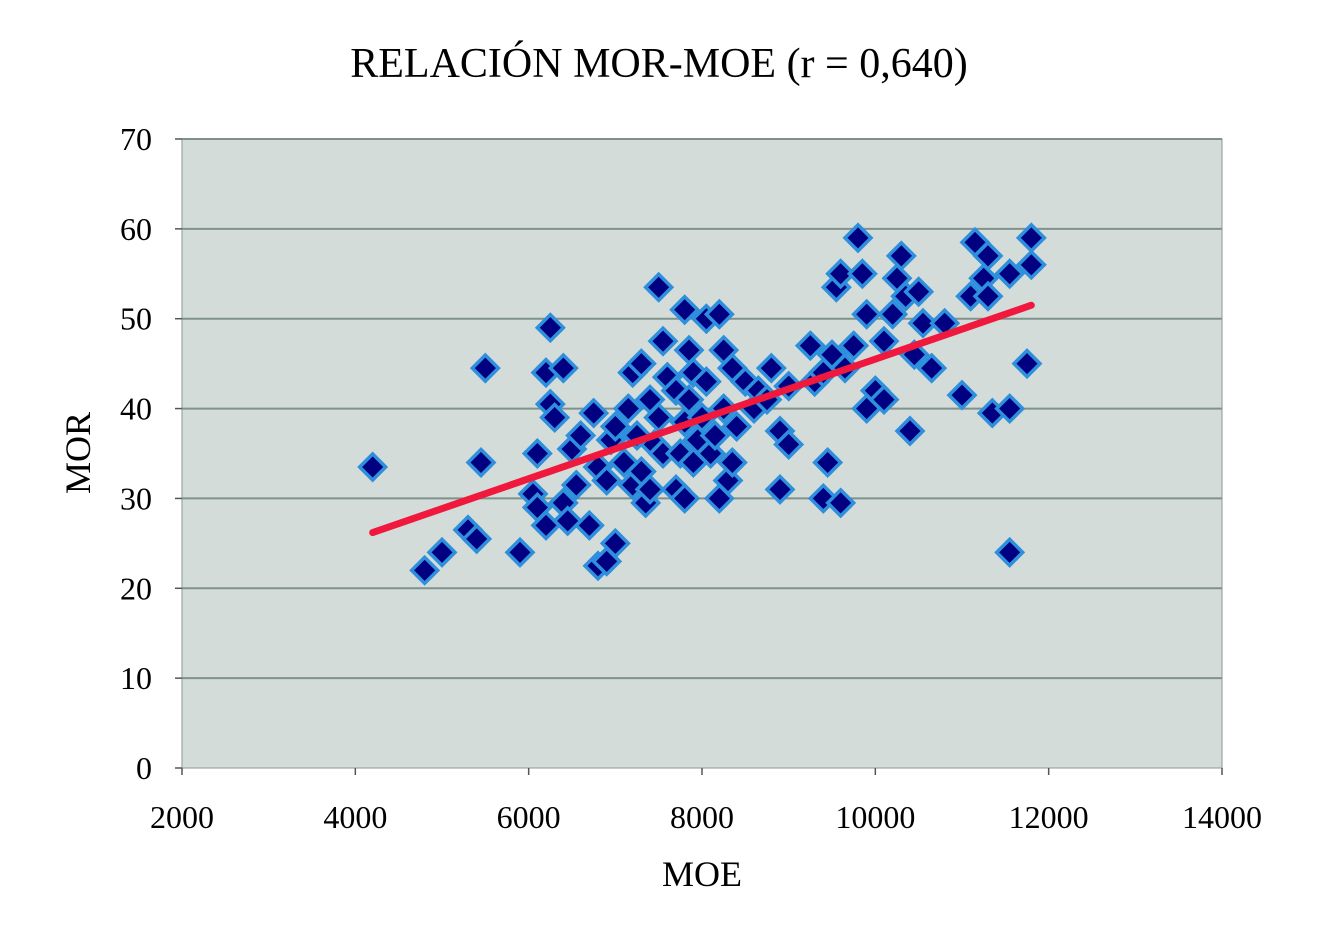 The width and height of the screenshot is (1317, 947). Describe the element at coordinates (136, 588) in the screenshot. I see `y-tick-label: 20` at that location.